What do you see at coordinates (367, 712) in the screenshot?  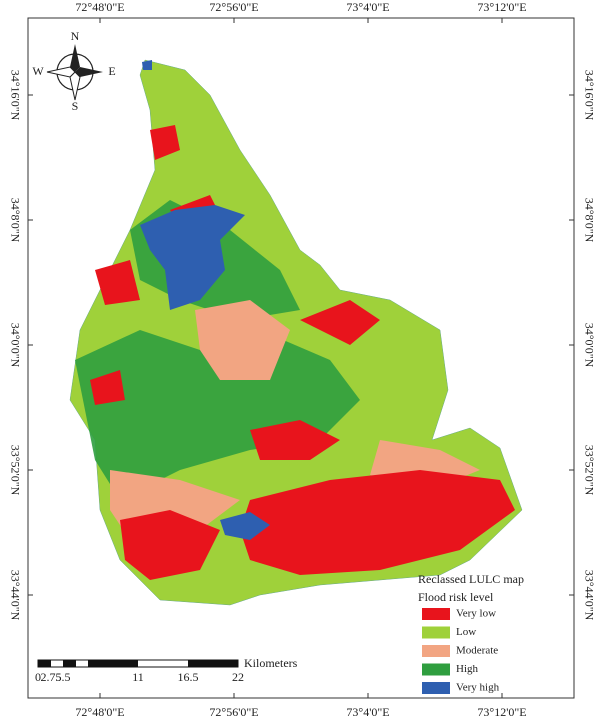 I see `bottom-lon-label: 73°4'0"E` at bounding box center [367, 712].